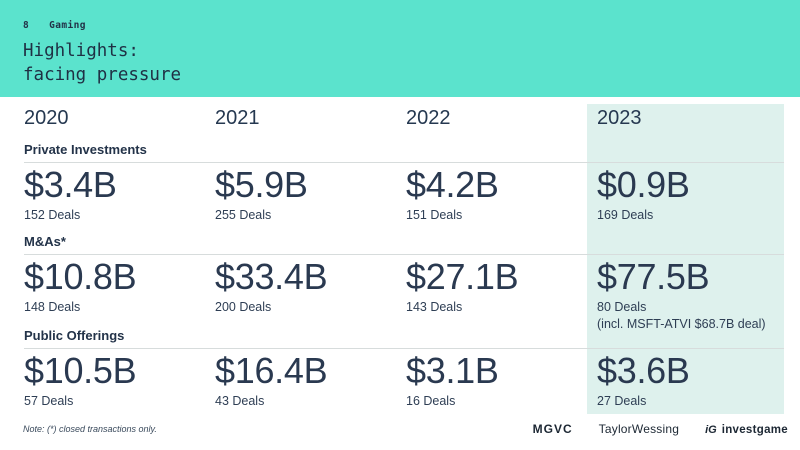  I want to click on table-cell-highlighted: $3.6B 27 Deals, so click(690, 379).